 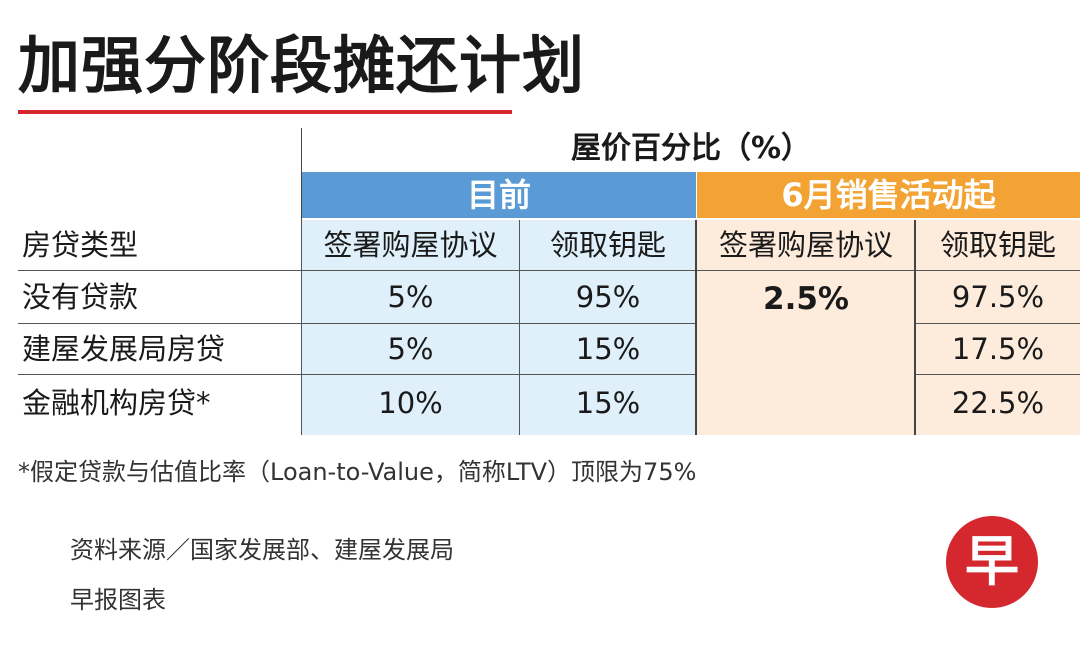 What do you see at coordinates (888, 195) in the screenshot?
I see `group-header-june: 6月销售活动起` at bounding box center [888, 195].